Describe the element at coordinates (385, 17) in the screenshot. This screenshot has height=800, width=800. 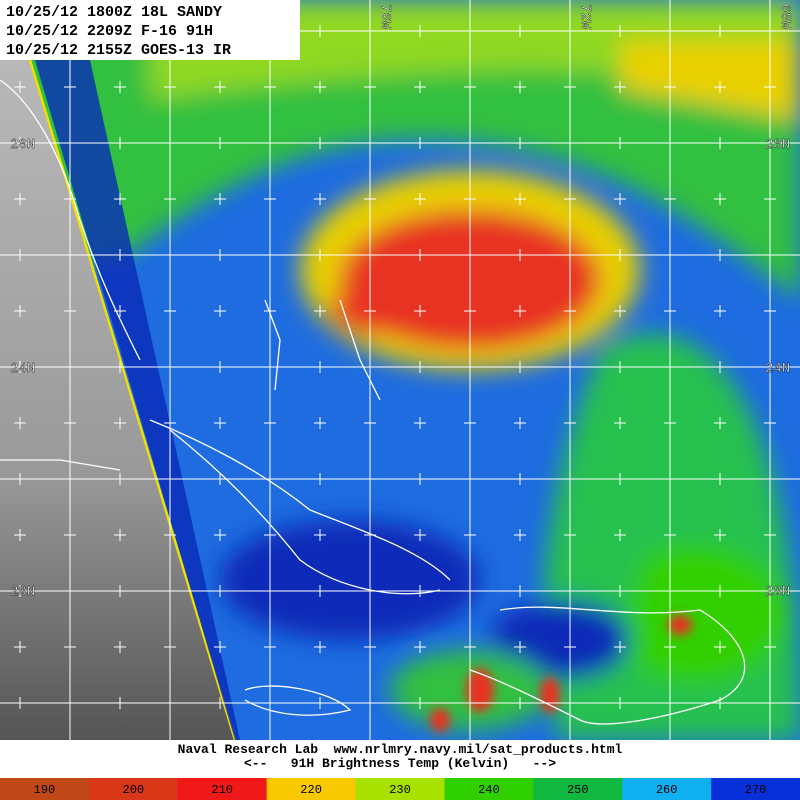
I see `longitude-label: 76W` at that location.